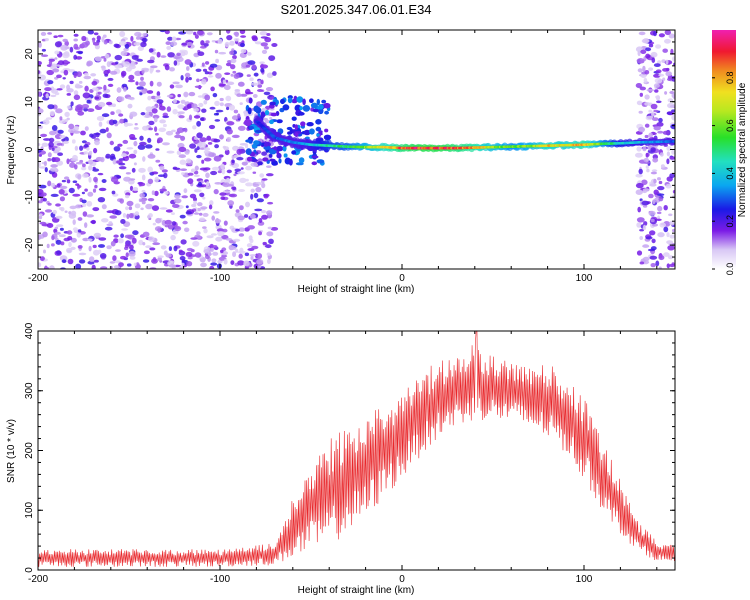 The width and height of the screenshot is (750, 600). Describe the element at coordinates (29, 197) in the screenshot. I see `y-tick-label: -10` at that location.